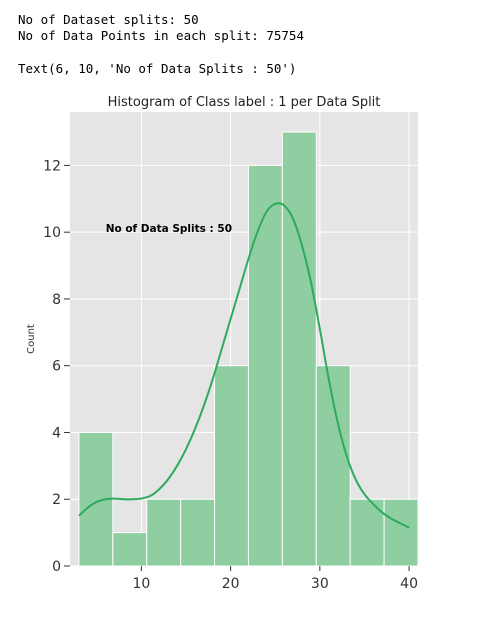 The width and height of the screenshot is (488, 632). I want to click on x-axis: 10 20 30 40, so click(275, 579).